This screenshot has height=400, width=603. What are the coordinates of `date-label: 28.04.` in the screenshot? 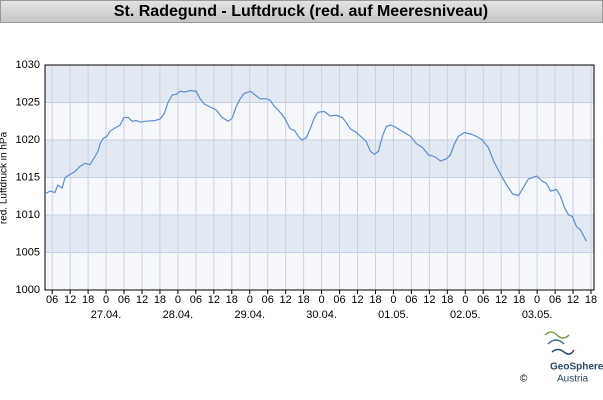 It's located at (178, 315).